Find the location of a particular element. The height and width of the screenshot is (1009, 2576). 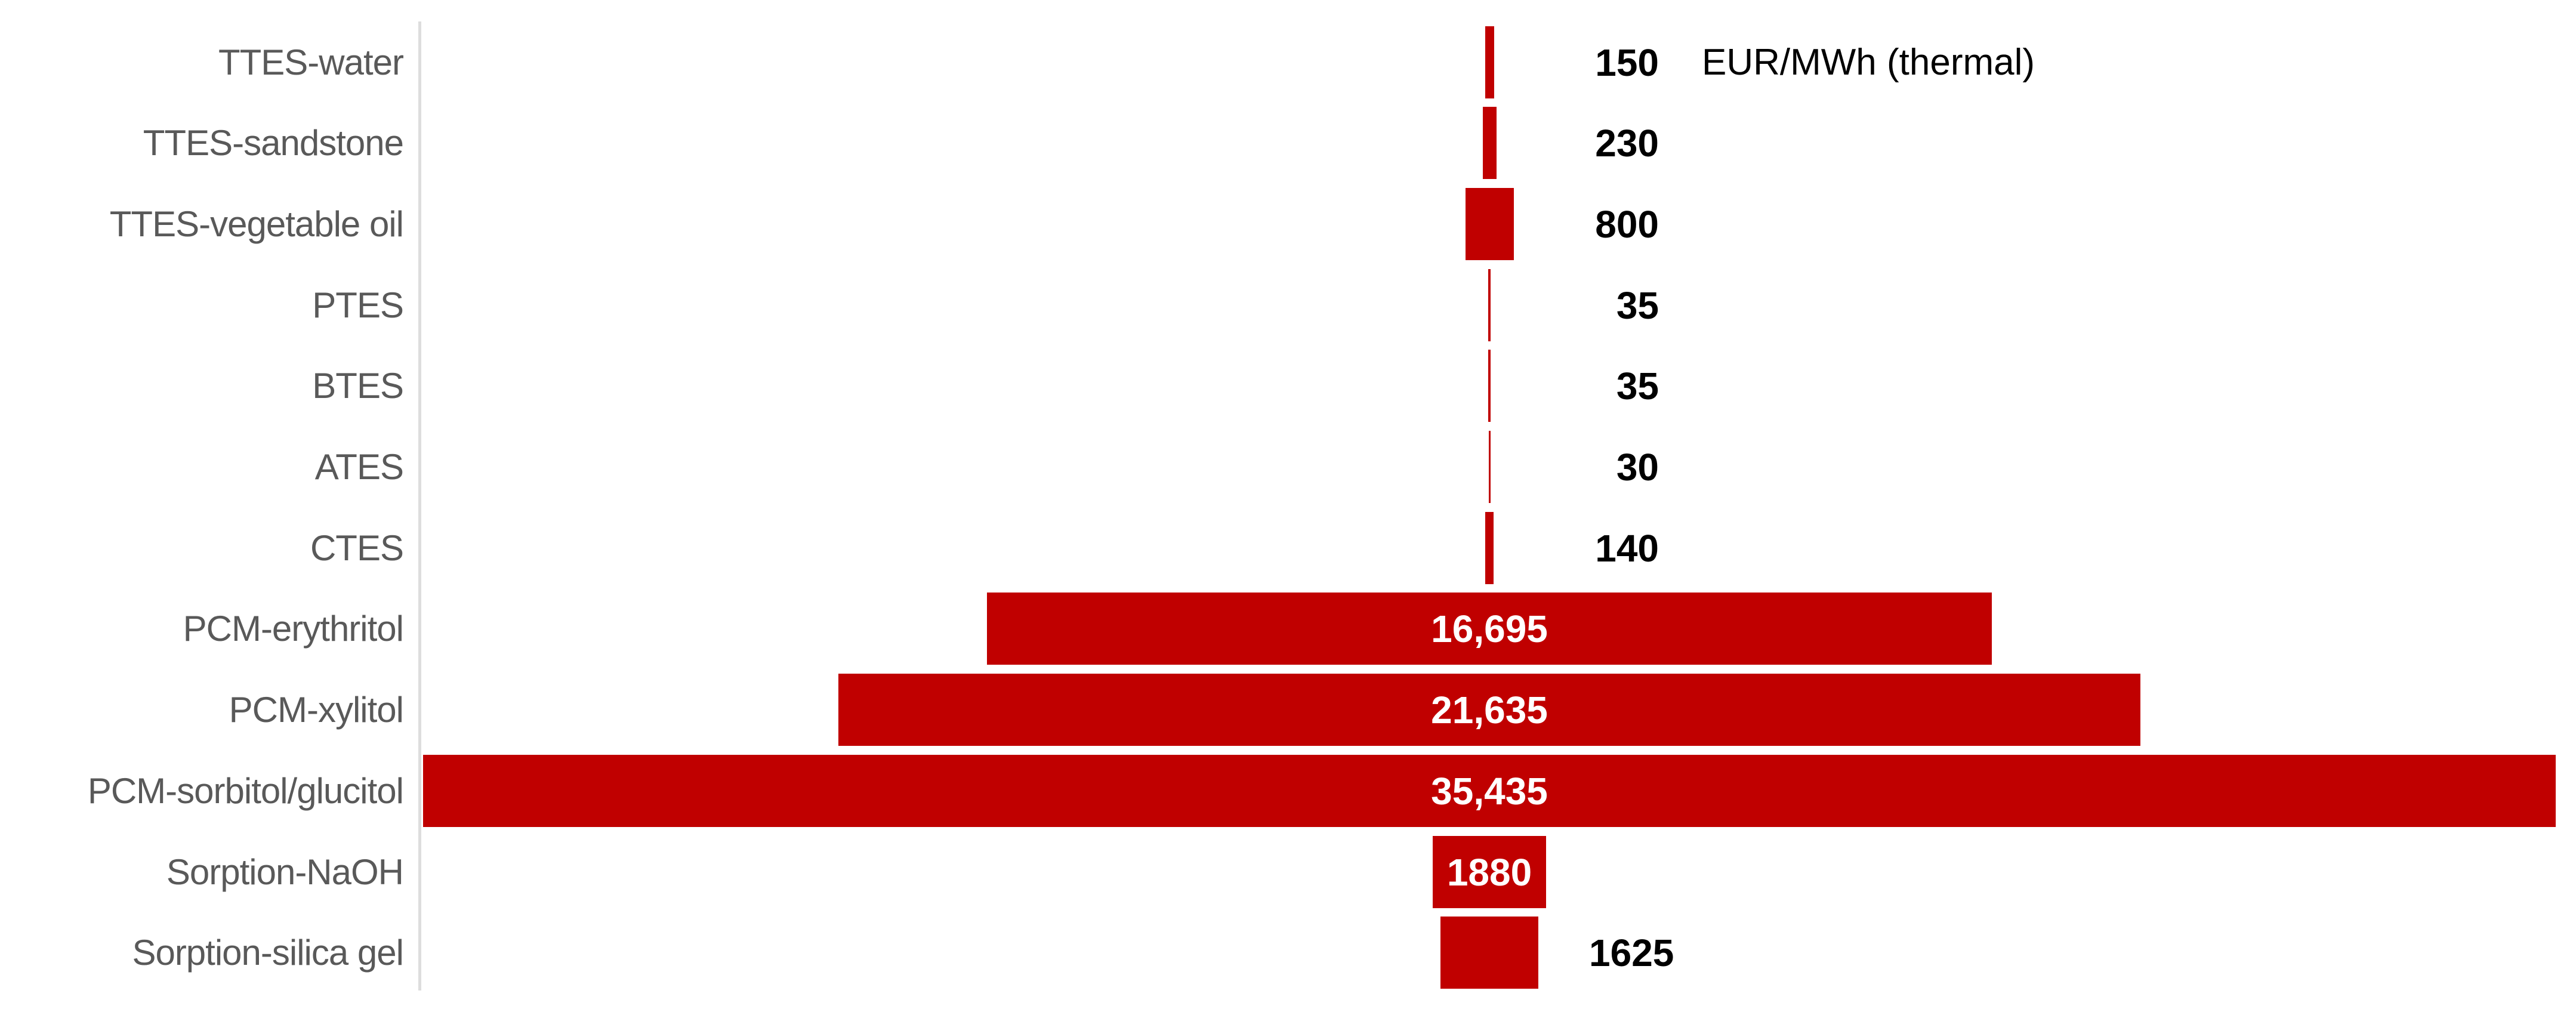

category-label: Sorption-silica gel is located at coordinates (268, 953).